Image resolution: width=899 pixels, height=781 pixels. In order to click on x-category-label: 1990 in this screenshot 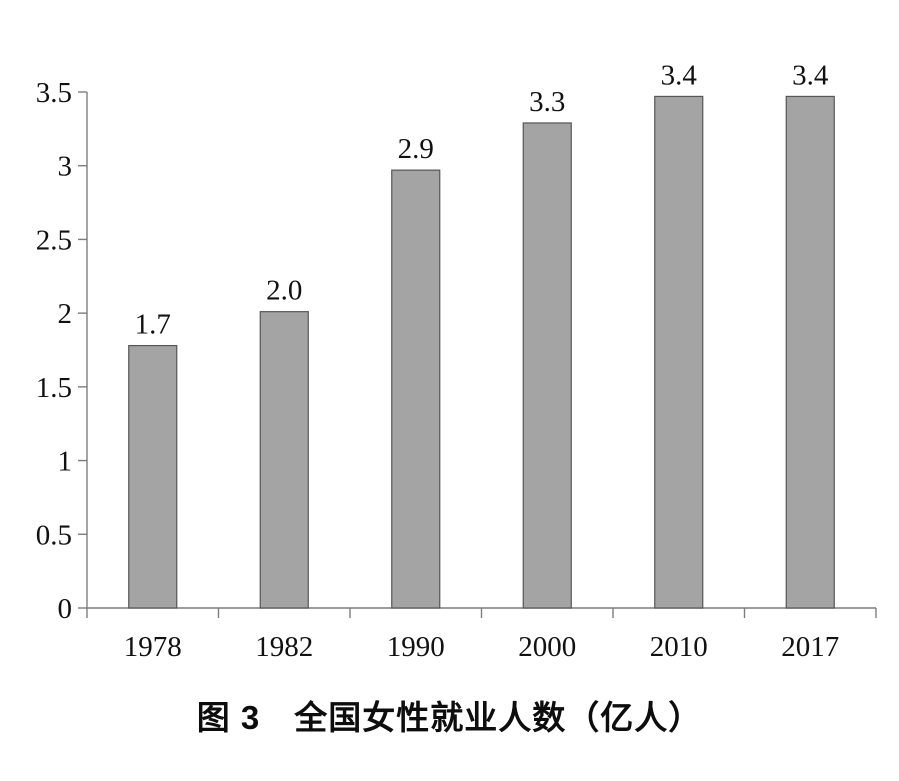, I will do `click(416, 647)`.